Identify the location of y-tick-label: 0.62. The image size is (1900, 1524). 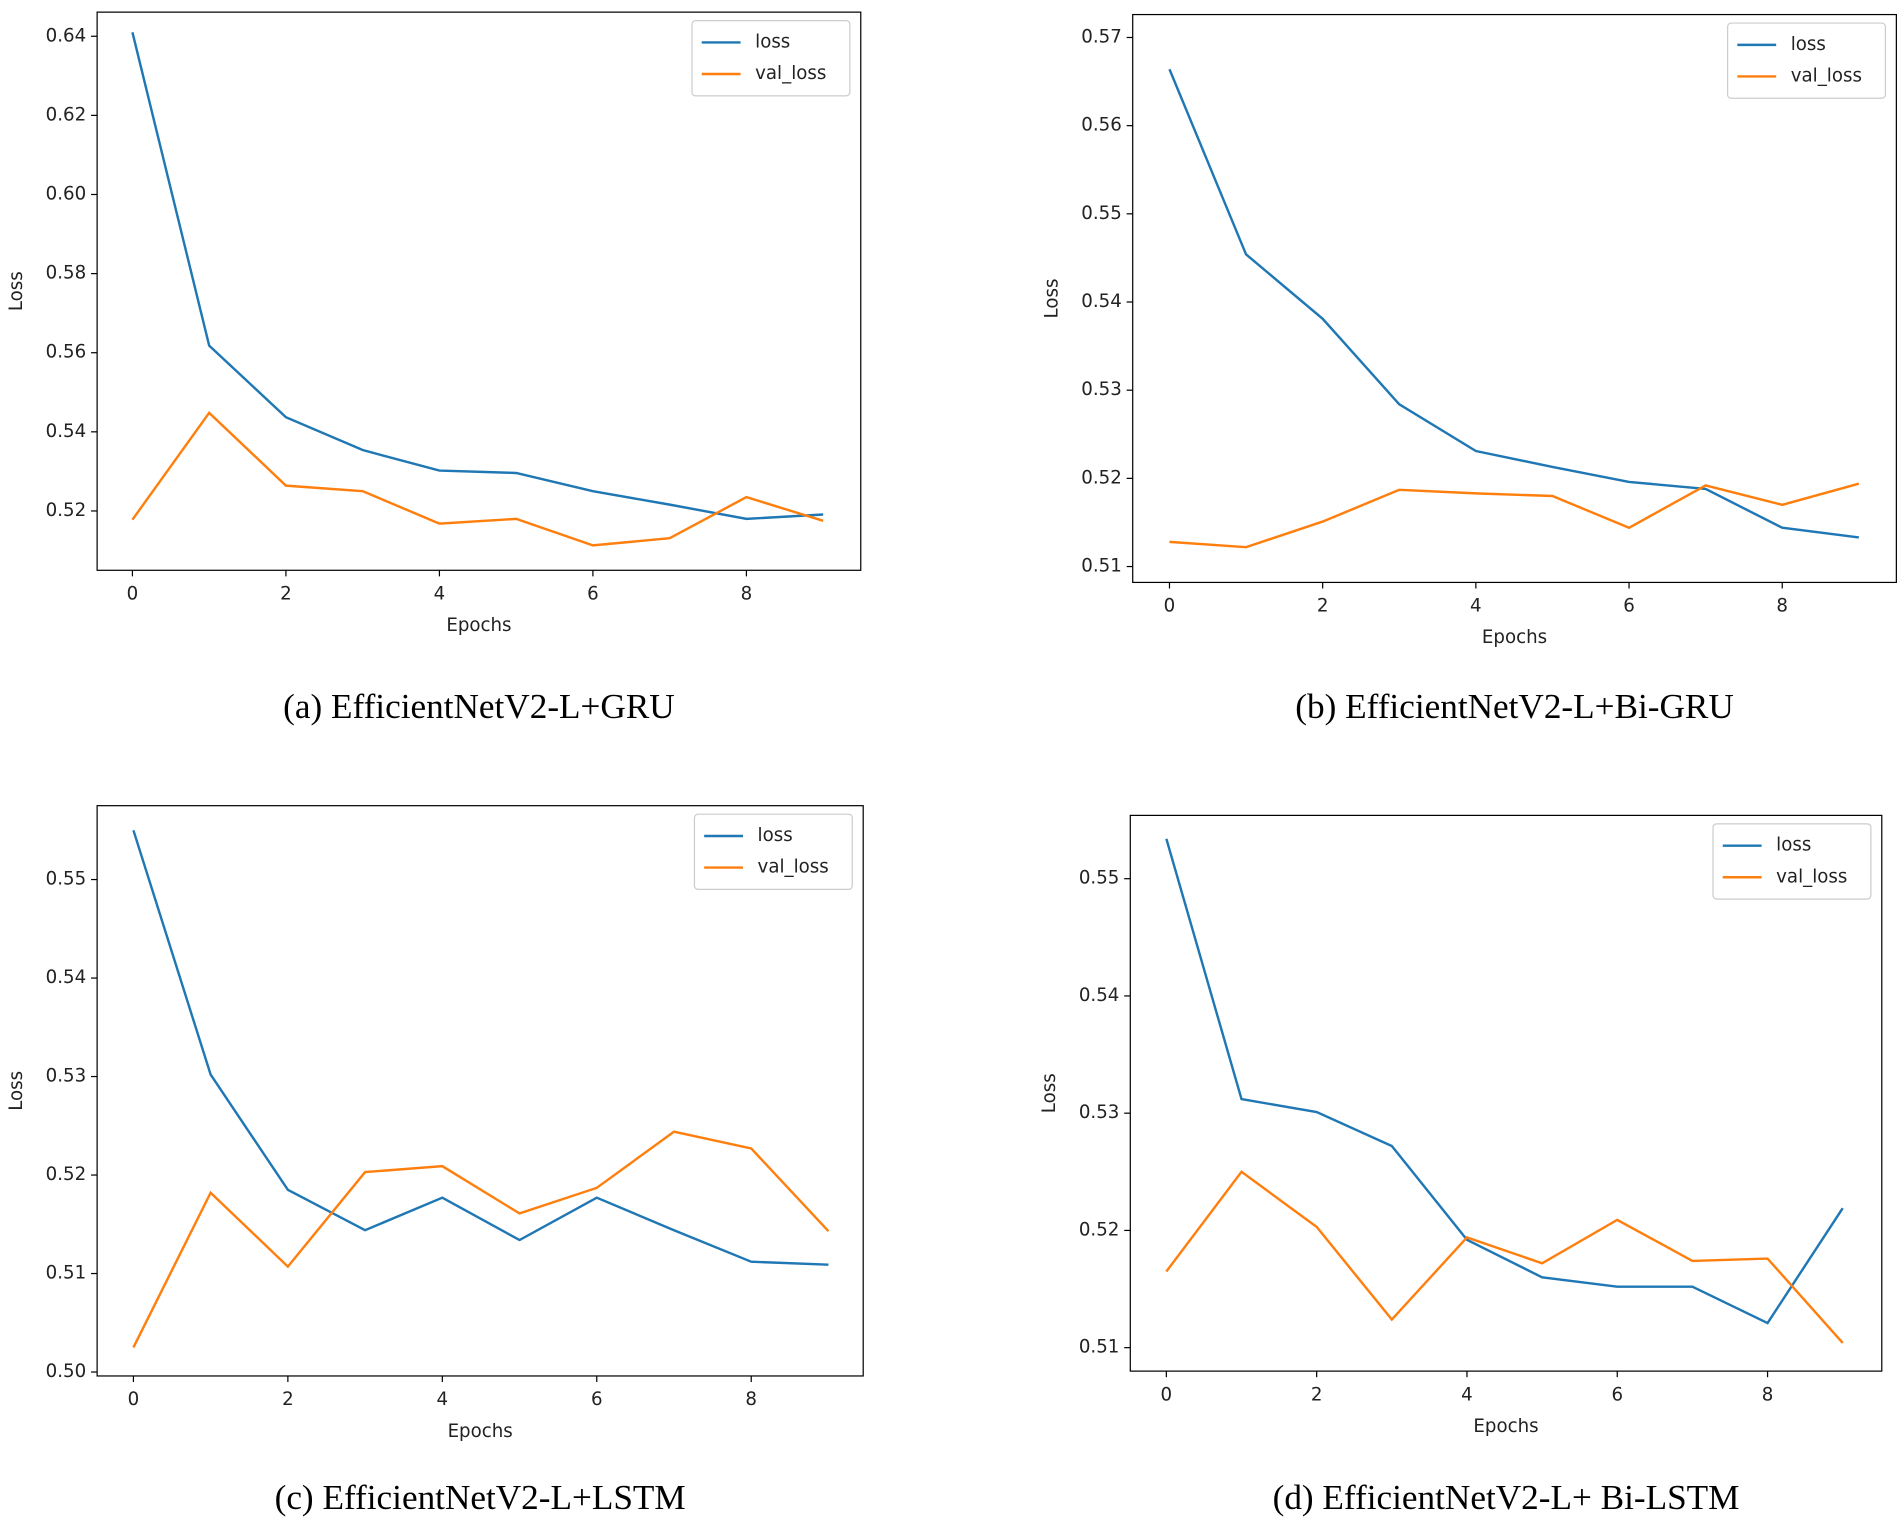
(66, 114).